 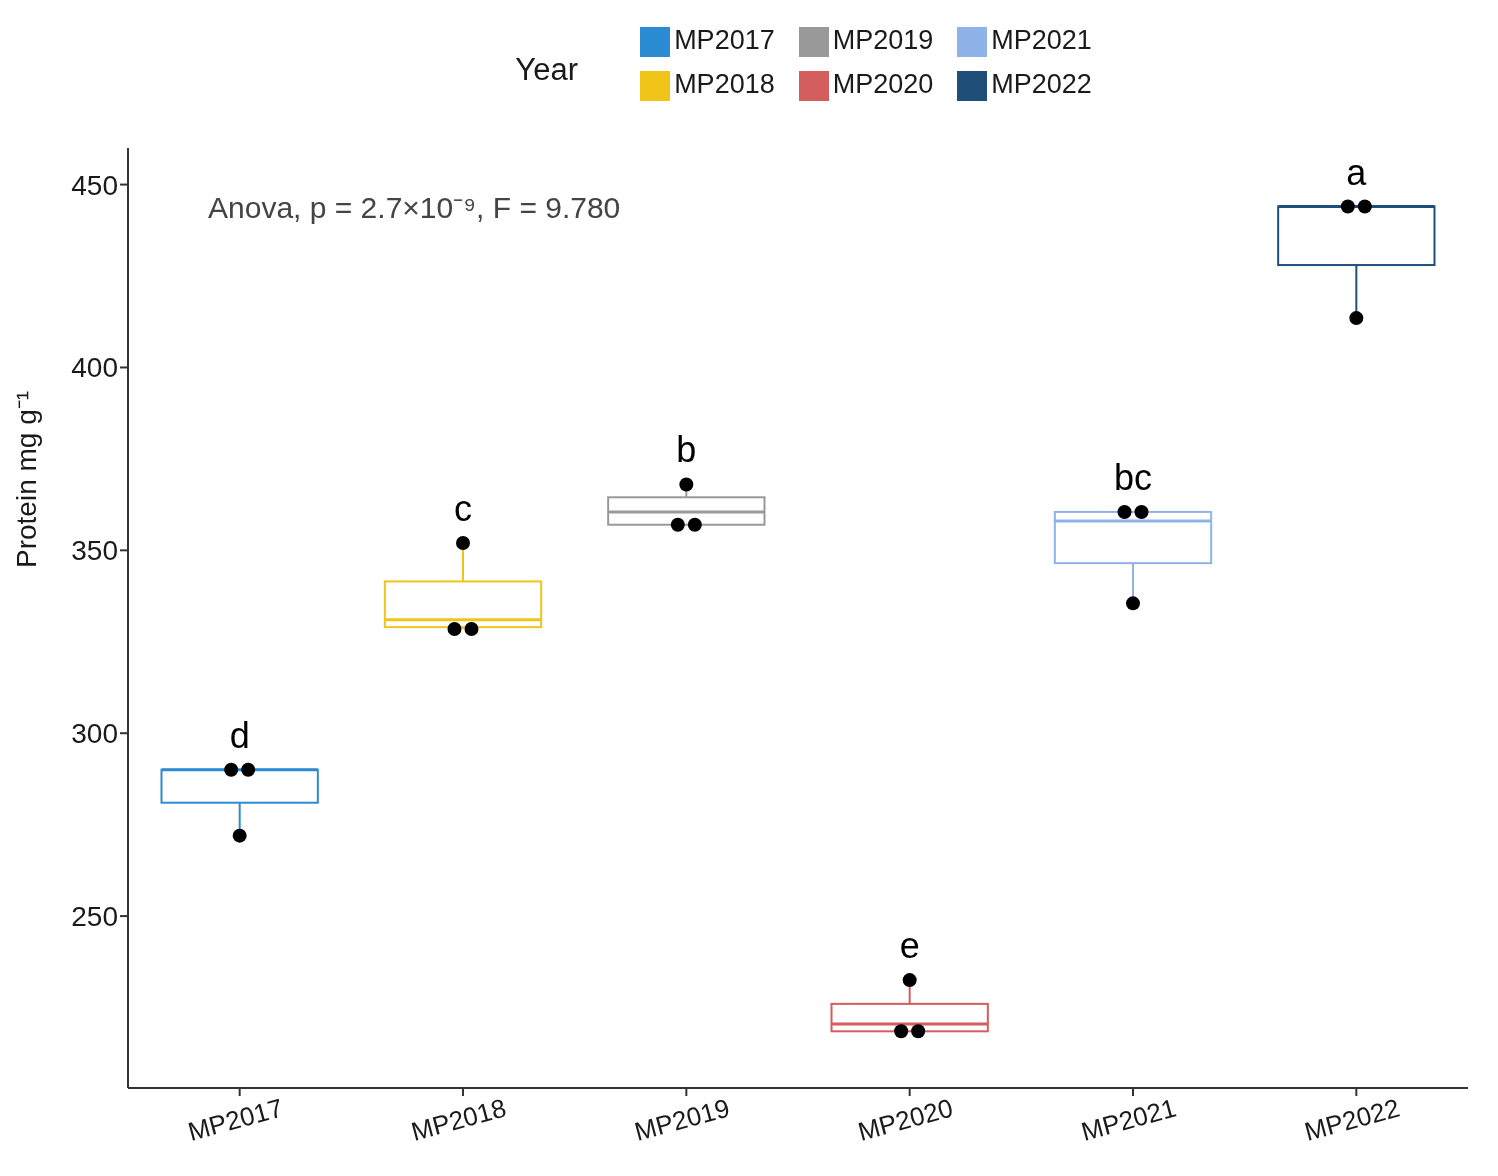 What do you see at coordinates (239, 735) in the screenshot?
I see `annotation: d` at bounding box center [239, 735].